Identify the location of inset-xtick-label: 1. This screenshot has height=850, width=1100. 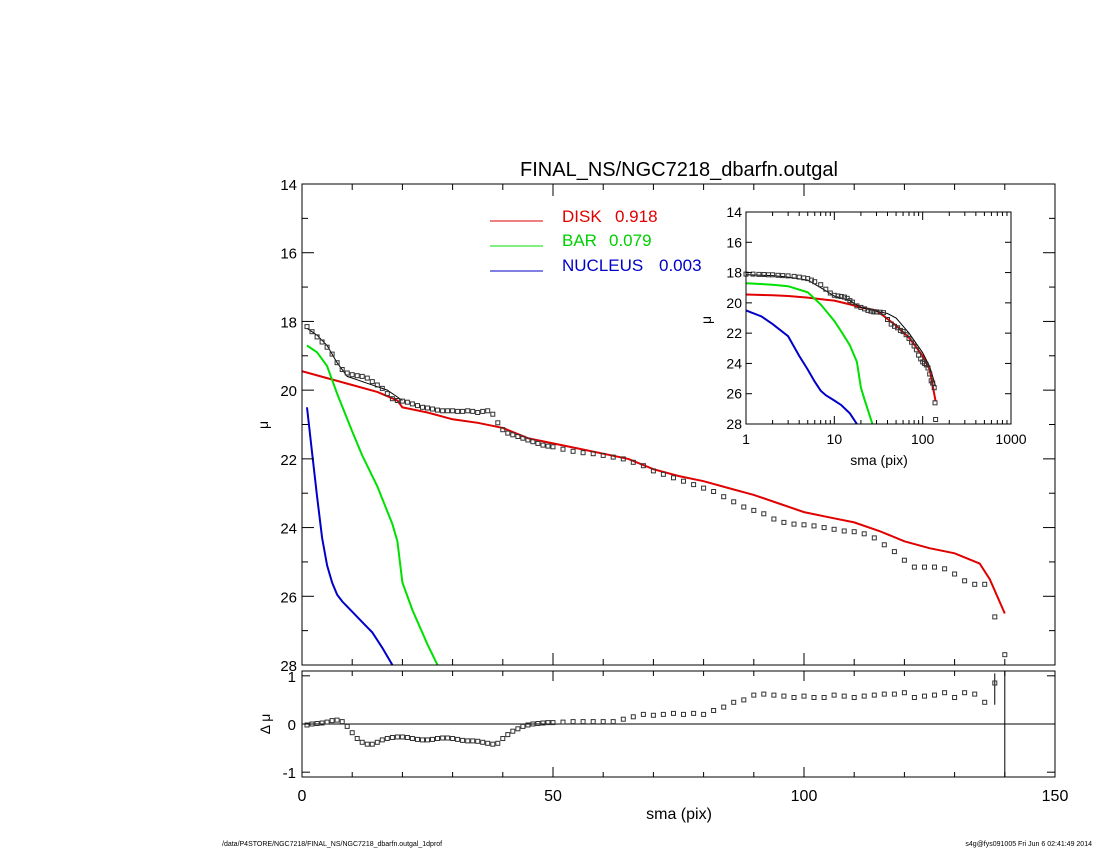
(746, 439).